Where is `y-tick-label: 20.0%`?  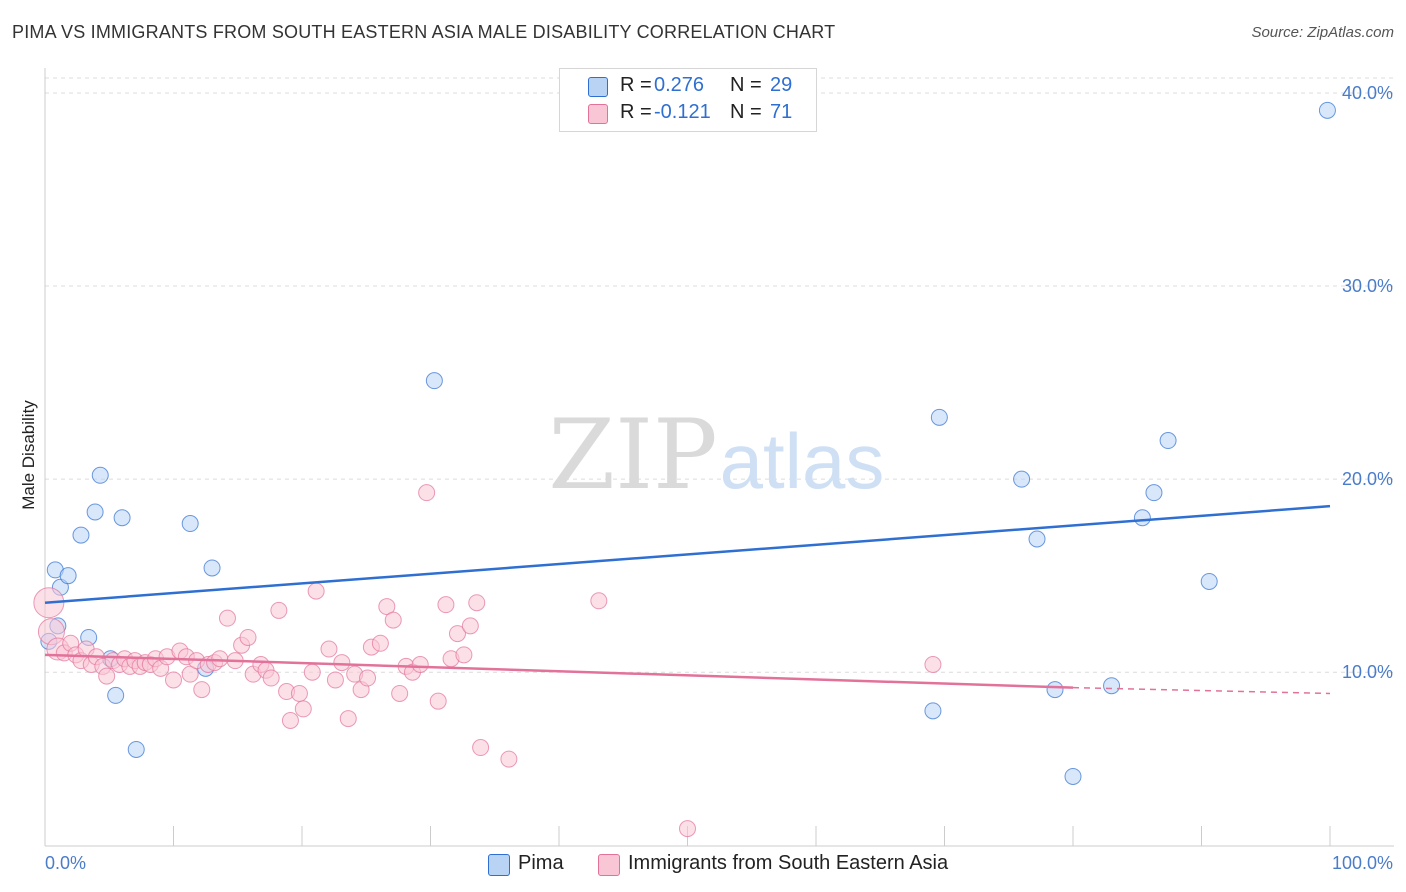 y-tick-label: 20.0% is located at coordinates (1367, 479).